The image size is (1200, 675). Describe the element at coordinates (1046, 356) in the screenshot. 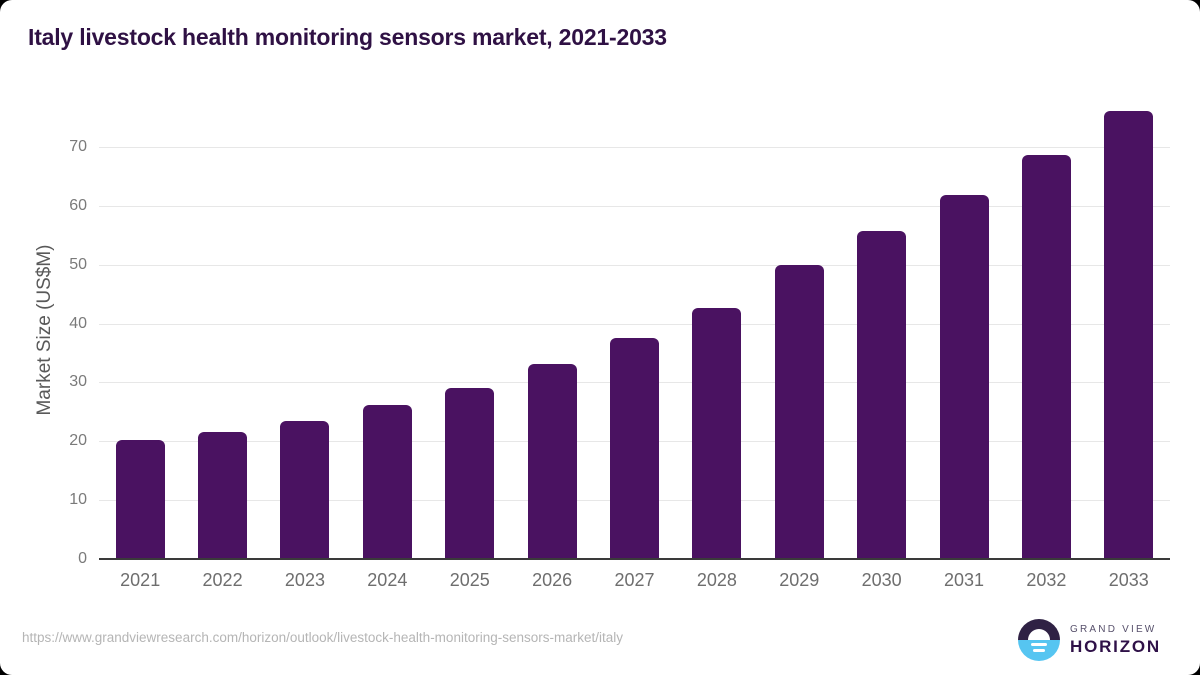

I see `bar-2032` at that location.